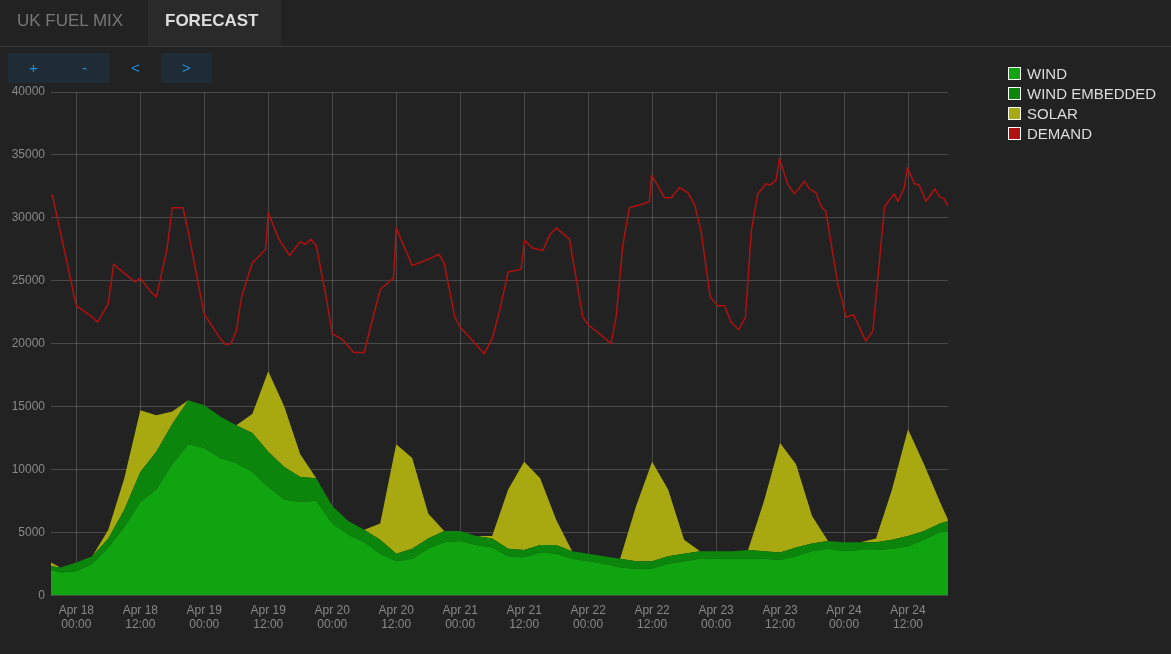 This screenshot has width=1171, height=654. Describe the element at coordinates (28, 154) in the screenshot. I see `y-tick-label: 35000` at that location.